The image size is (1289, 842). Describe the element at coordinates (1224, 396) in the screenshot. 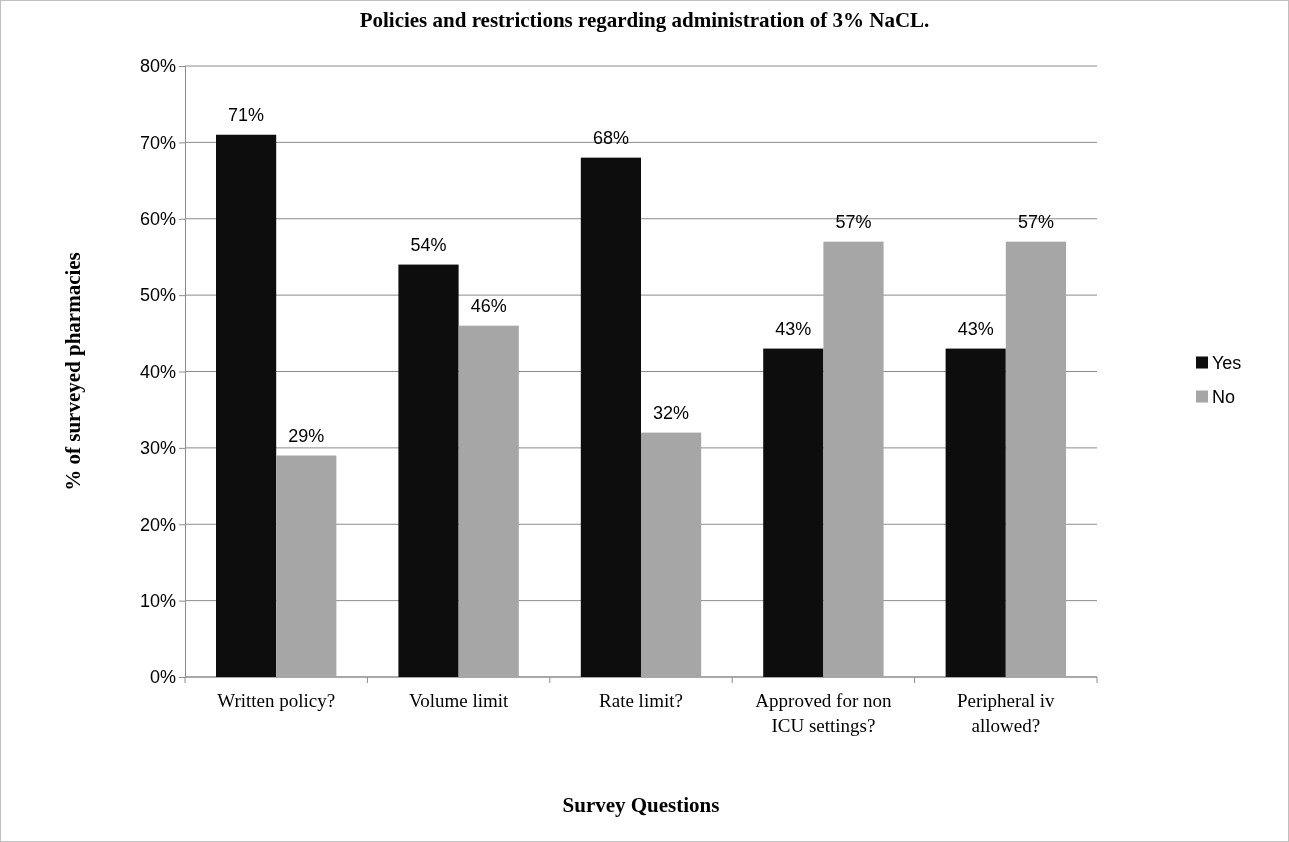

I see `legend-label: No` at that location.